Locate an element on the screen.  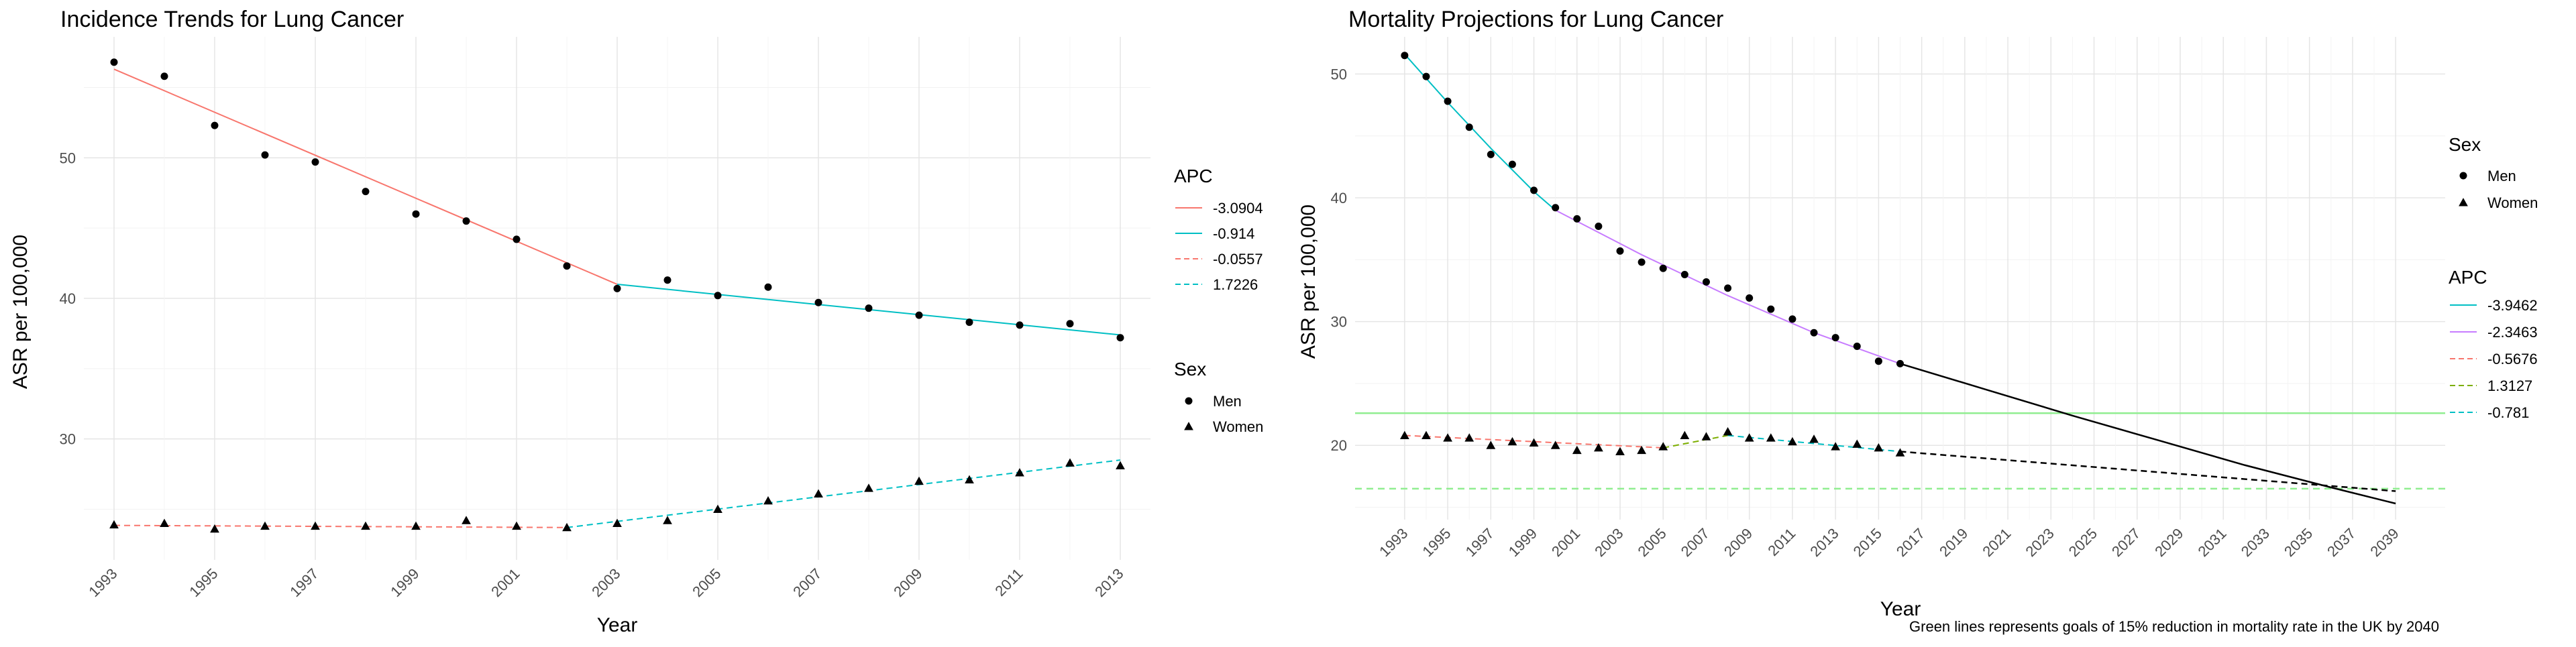
x-tick-label: 2039 is located at coordinates (2384, 542).